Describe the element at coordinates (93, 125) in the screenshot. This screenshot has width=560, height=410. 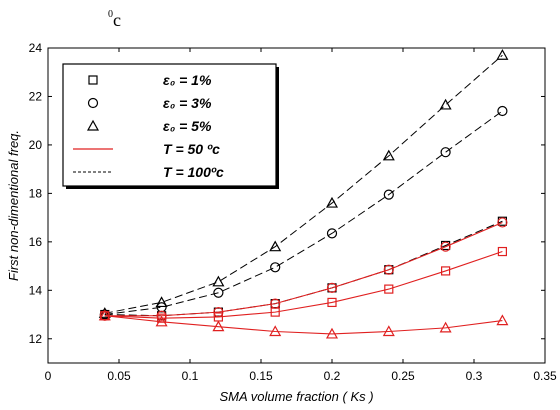
I see `legend-triangle-icon` at that location.